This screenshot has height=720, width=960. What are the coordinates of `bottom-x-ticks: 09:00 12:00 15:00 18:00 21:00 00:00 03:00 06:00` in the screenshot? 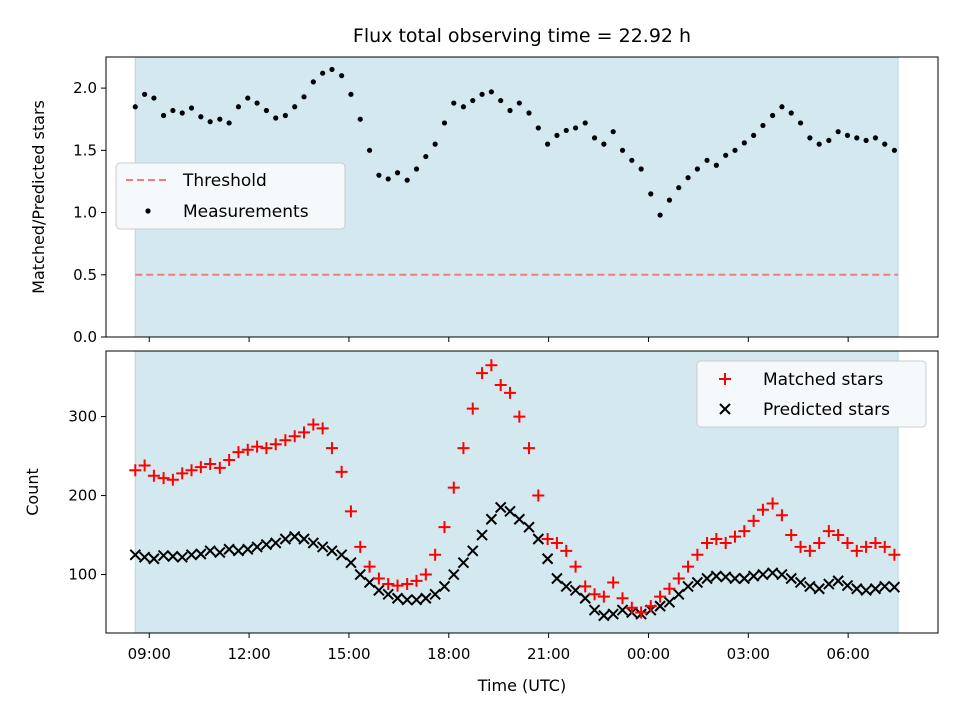 It's located at (499, 648).